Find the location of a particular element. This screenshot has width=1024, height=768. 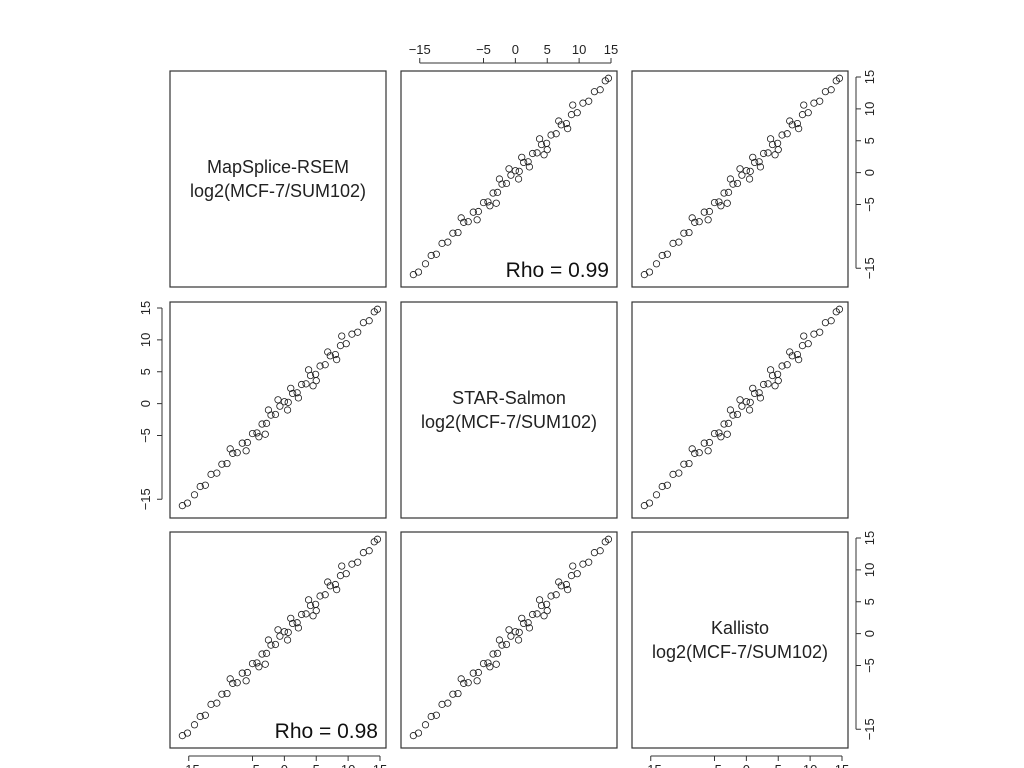

top-tick-label-c1-4: 10 is located at coordinates (579, 49).